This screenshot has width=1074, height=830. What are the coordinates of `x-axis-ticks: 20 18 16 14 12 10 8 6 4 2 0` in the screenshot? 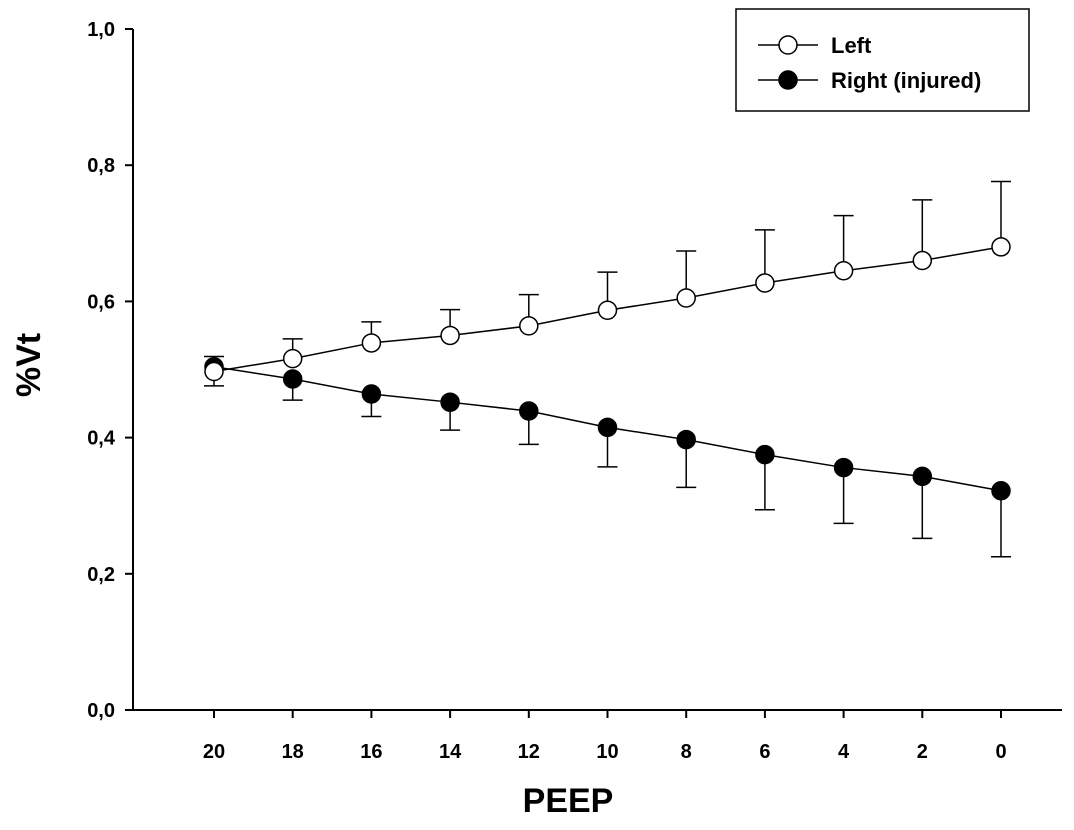 It's located at (605, 736).